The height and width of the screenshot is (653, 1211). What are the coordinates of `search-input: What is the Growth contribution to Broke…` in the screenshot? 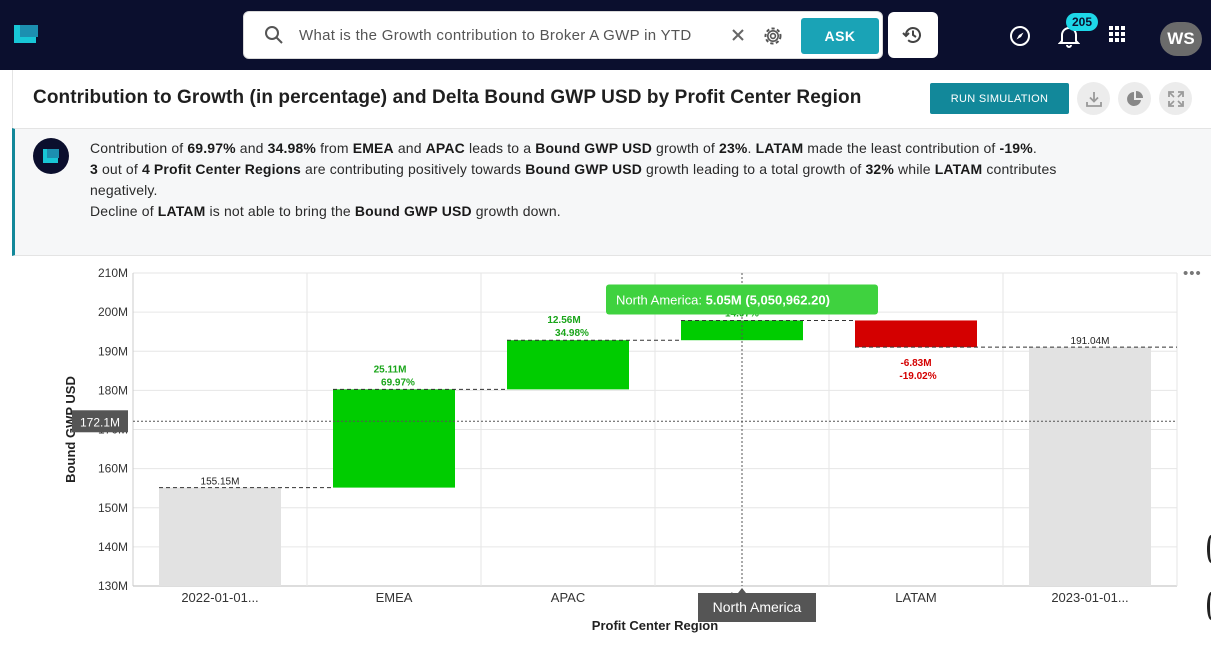 It's located at (495, 35).